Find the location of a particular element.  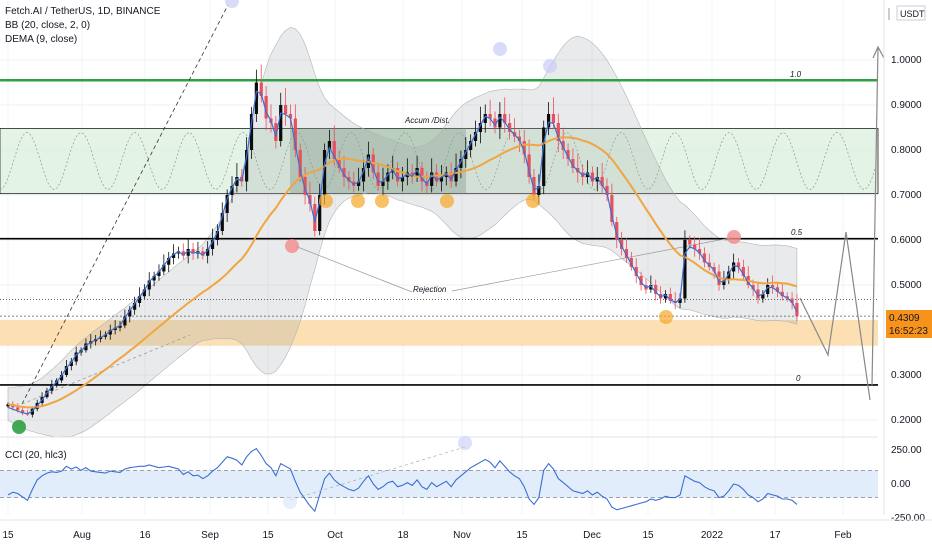

price-tick-label: 0.3000 is located at coordinates (906, 375).